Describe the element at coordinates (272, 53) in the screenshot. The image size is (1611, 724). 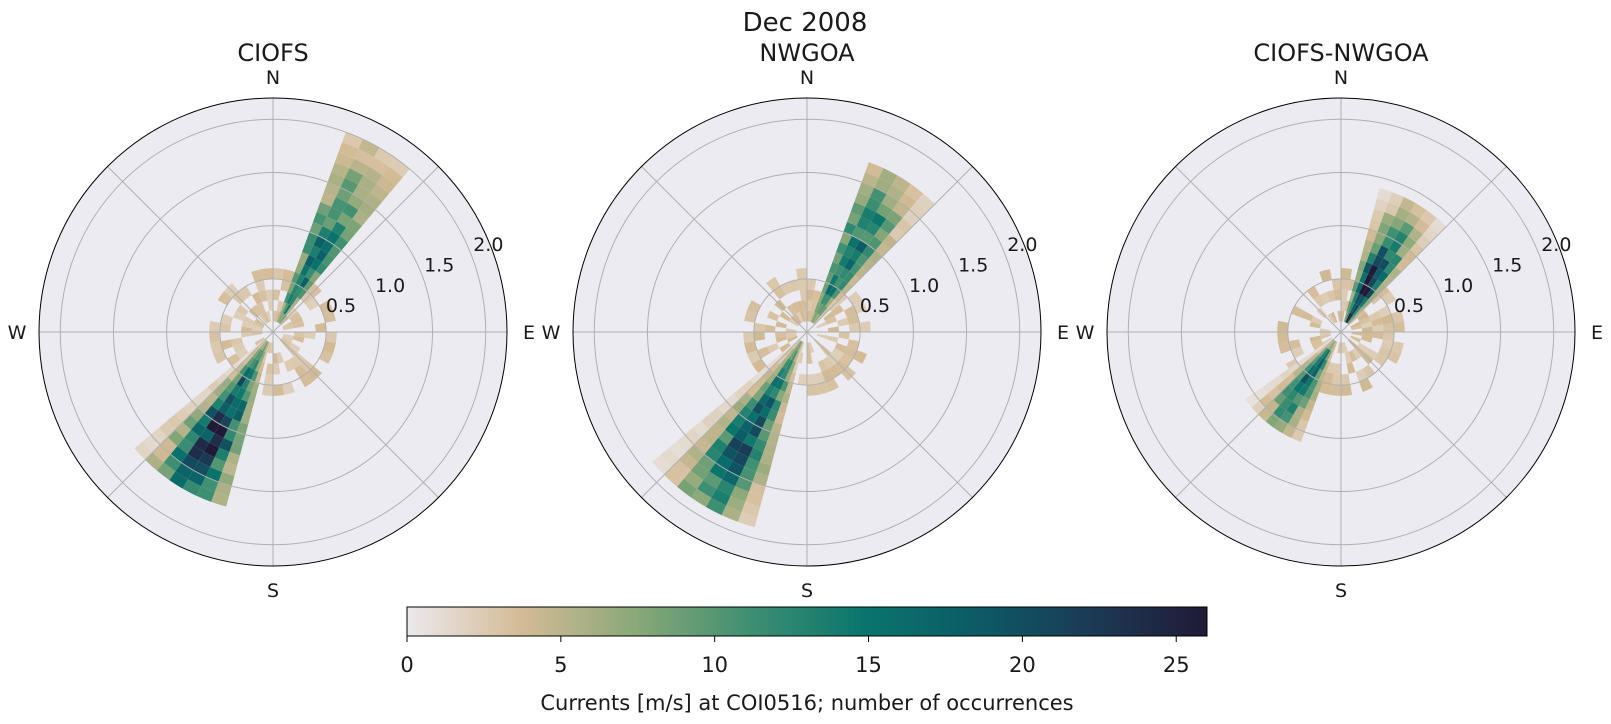
I see `panel-title: CIOFS` at that location.